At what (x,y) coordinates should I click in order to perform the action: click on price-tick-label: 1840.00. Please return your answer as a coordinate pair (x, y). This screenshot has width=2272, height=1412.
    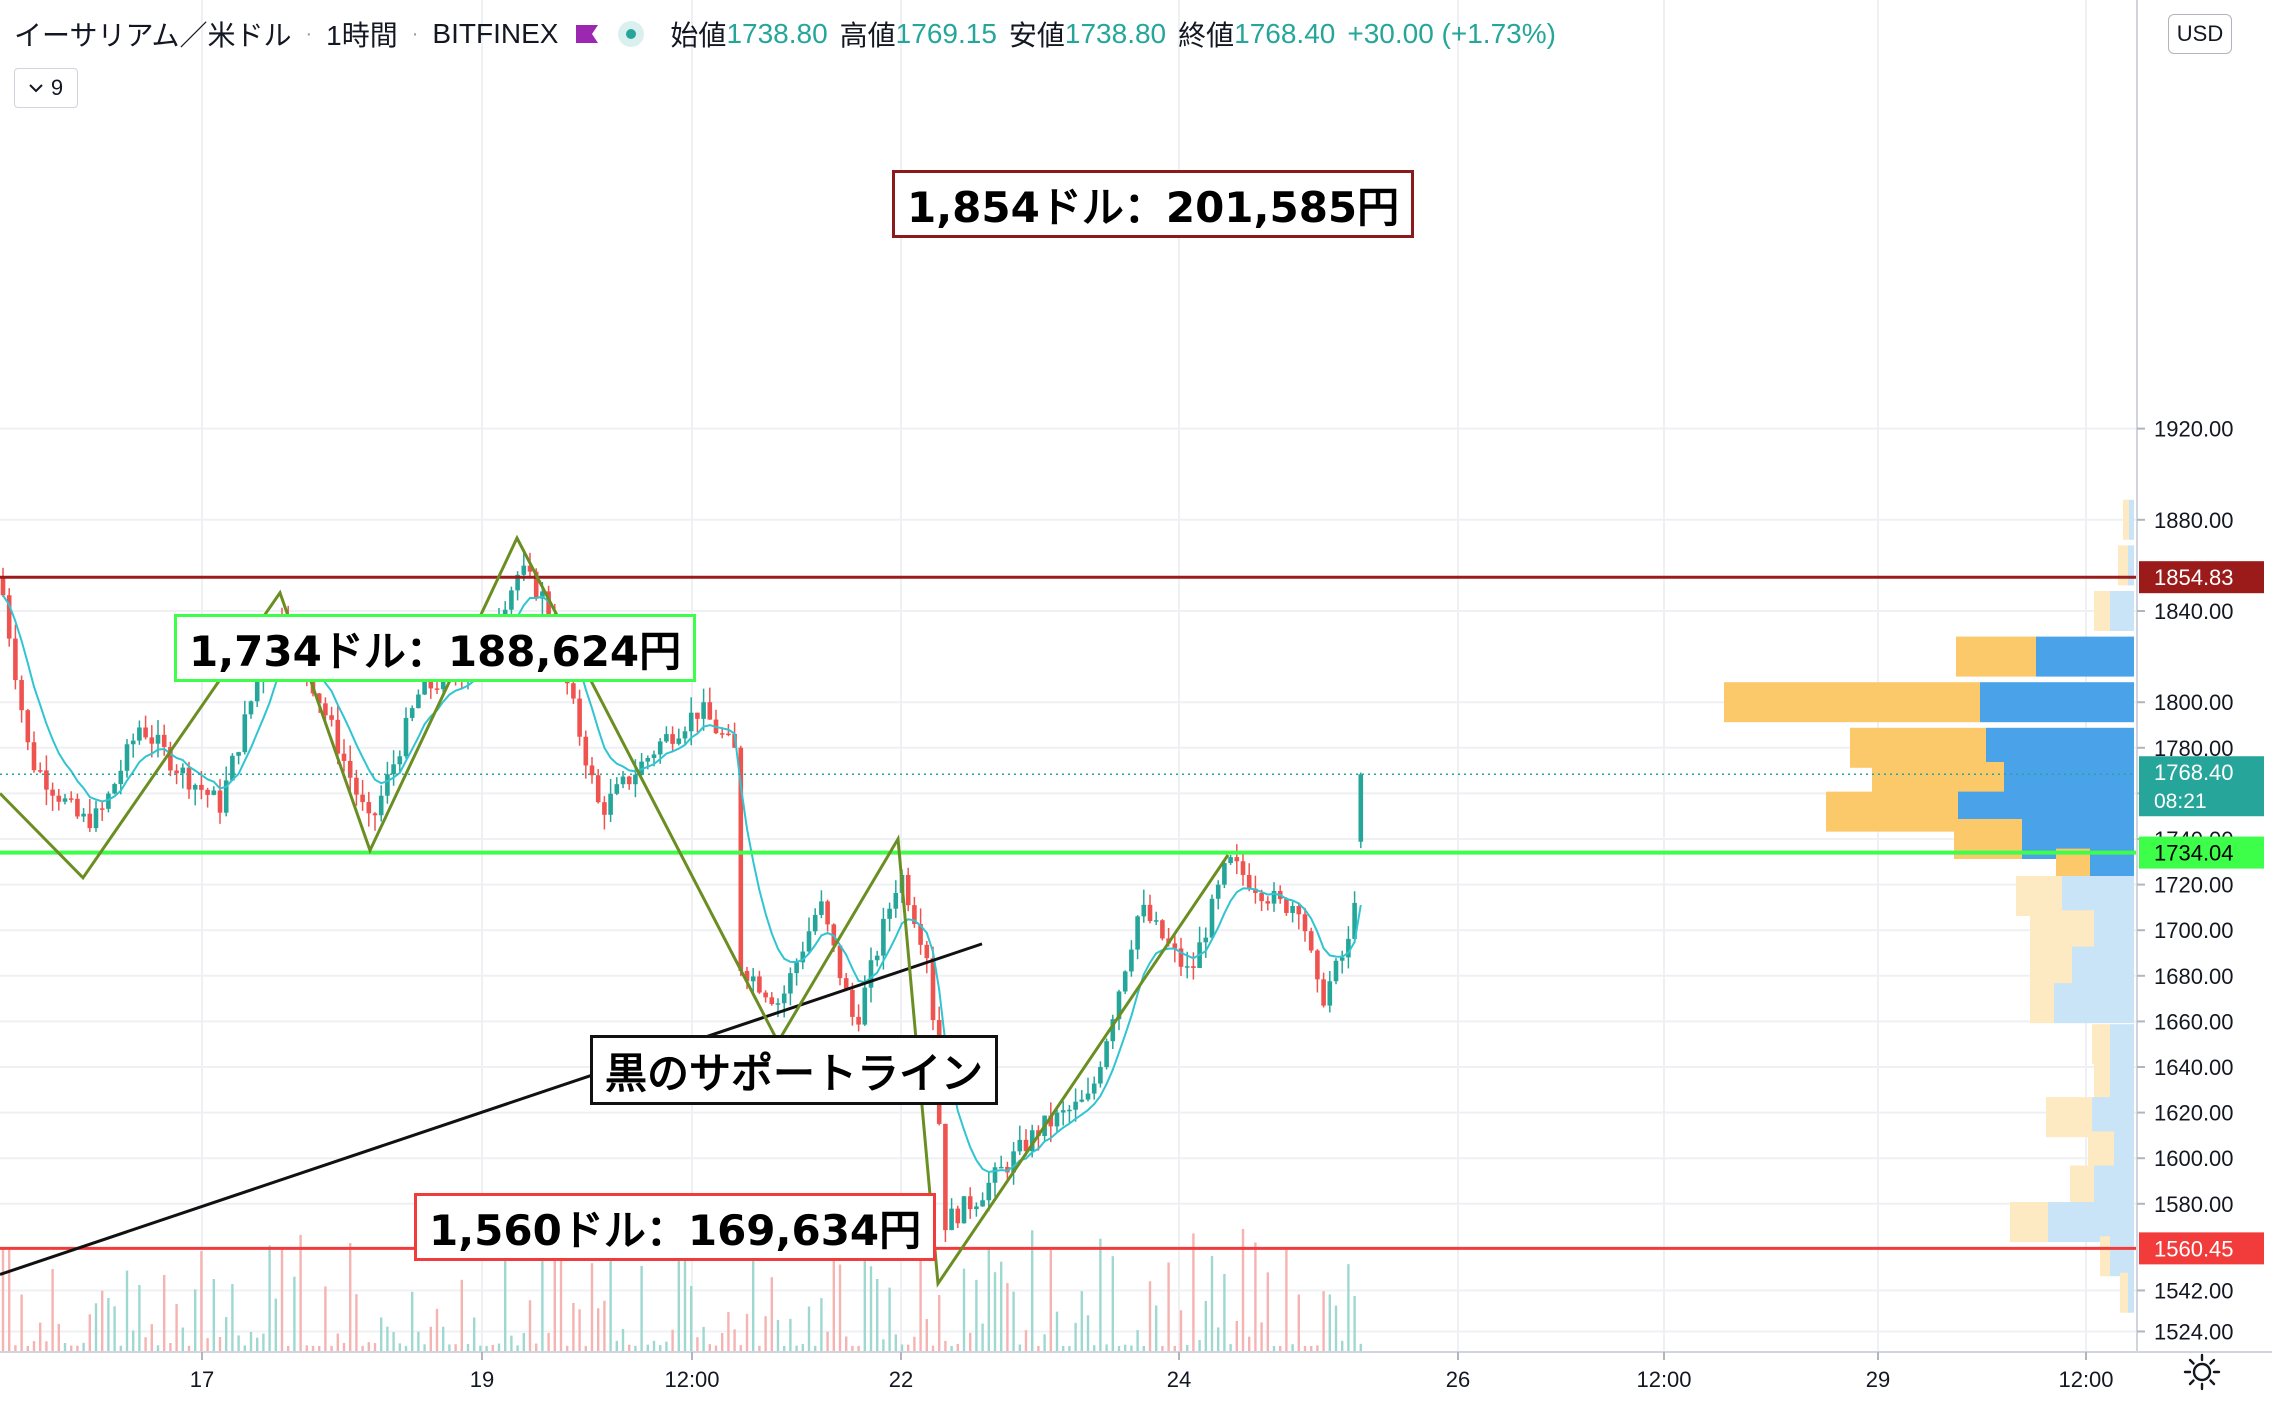
    Looking at the image, I should click on (2194, 611).